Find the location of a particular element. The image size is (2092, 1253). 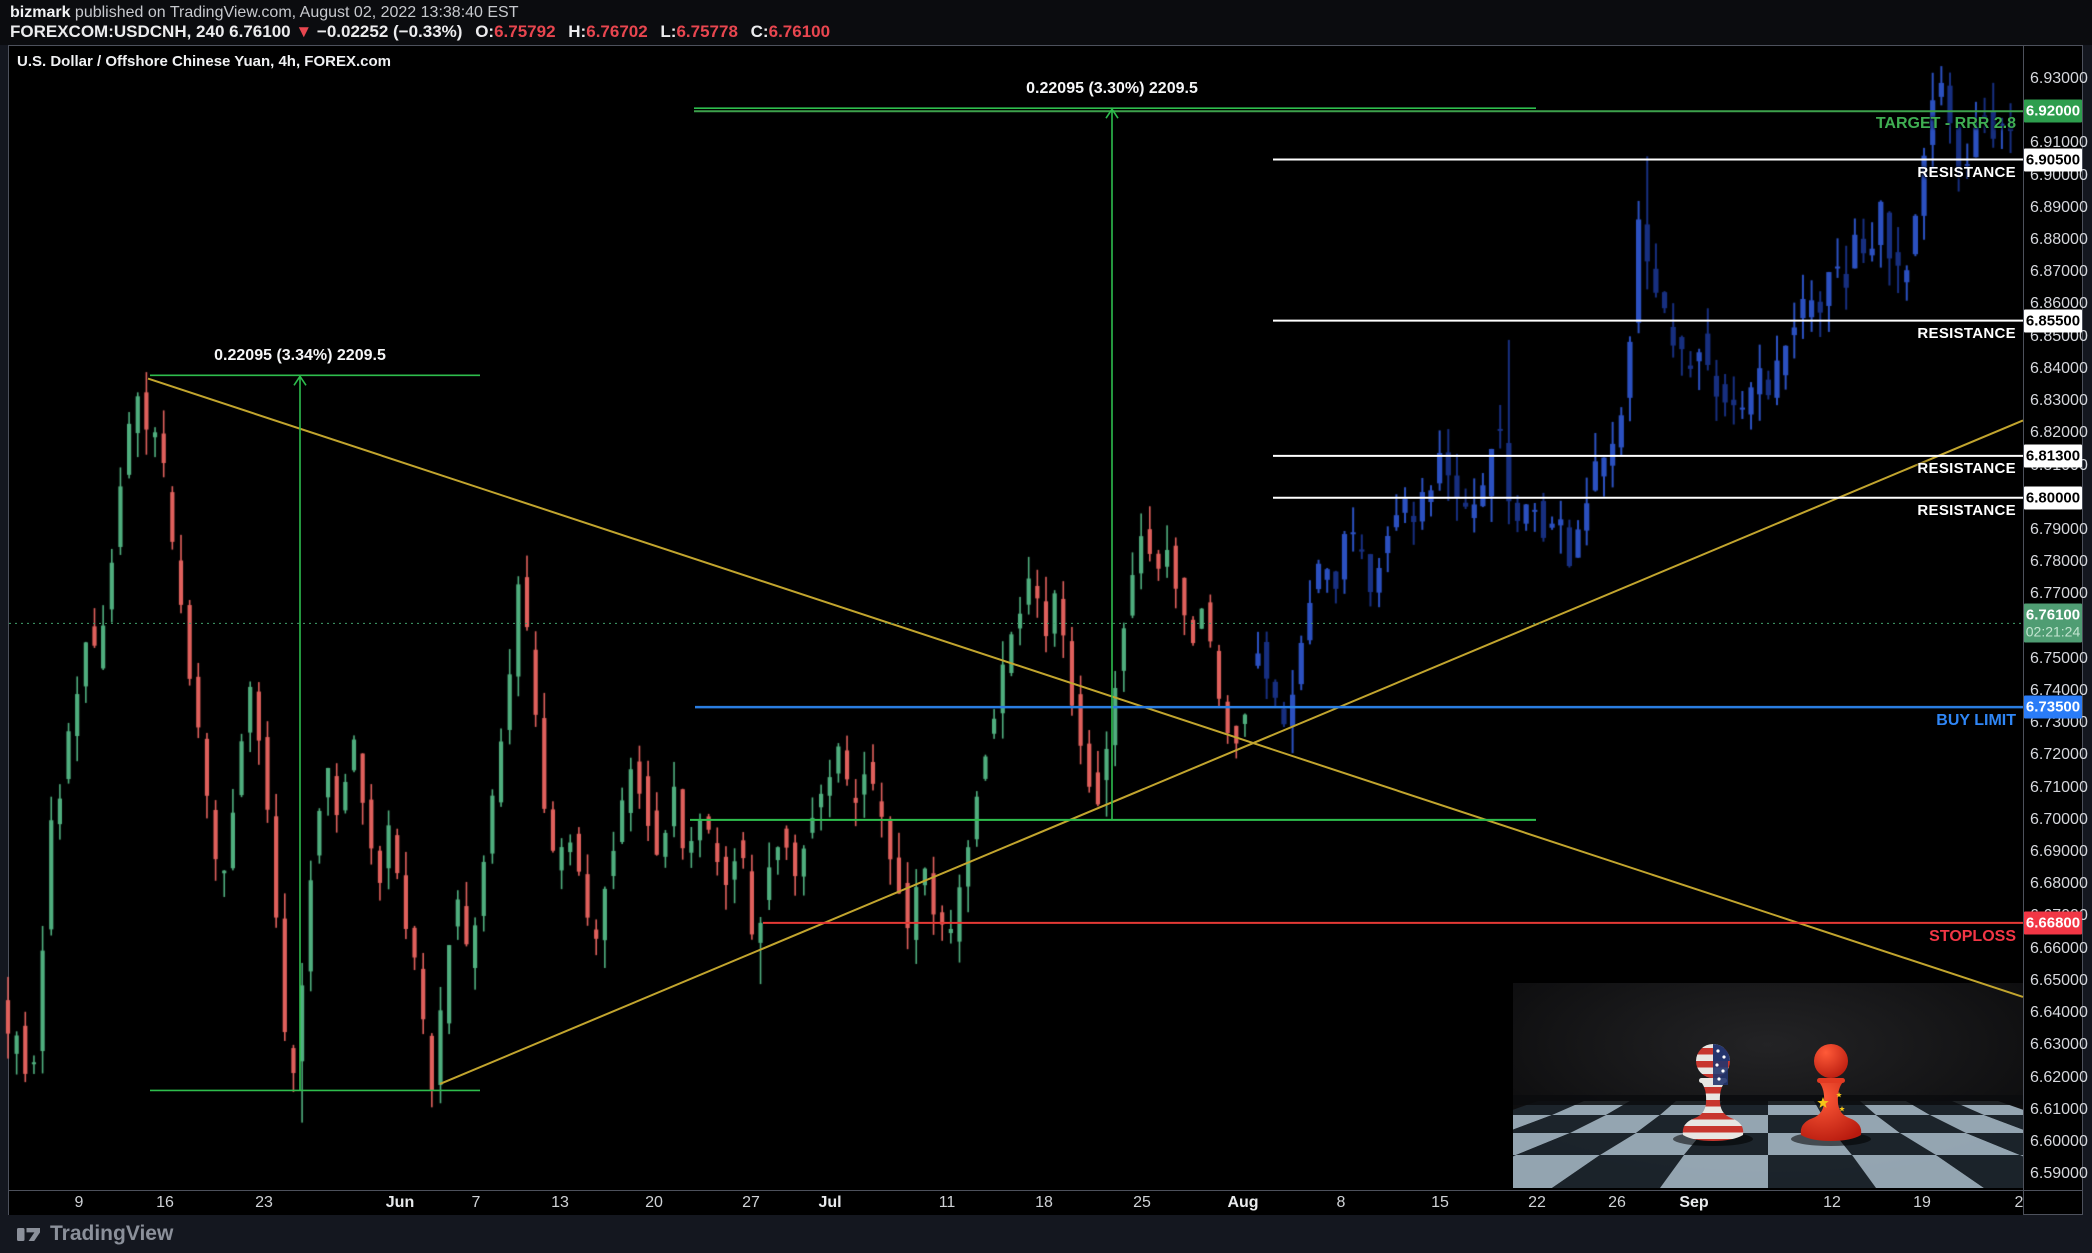

price-tick: 6.78000 is located at coordinates (2059, 562).